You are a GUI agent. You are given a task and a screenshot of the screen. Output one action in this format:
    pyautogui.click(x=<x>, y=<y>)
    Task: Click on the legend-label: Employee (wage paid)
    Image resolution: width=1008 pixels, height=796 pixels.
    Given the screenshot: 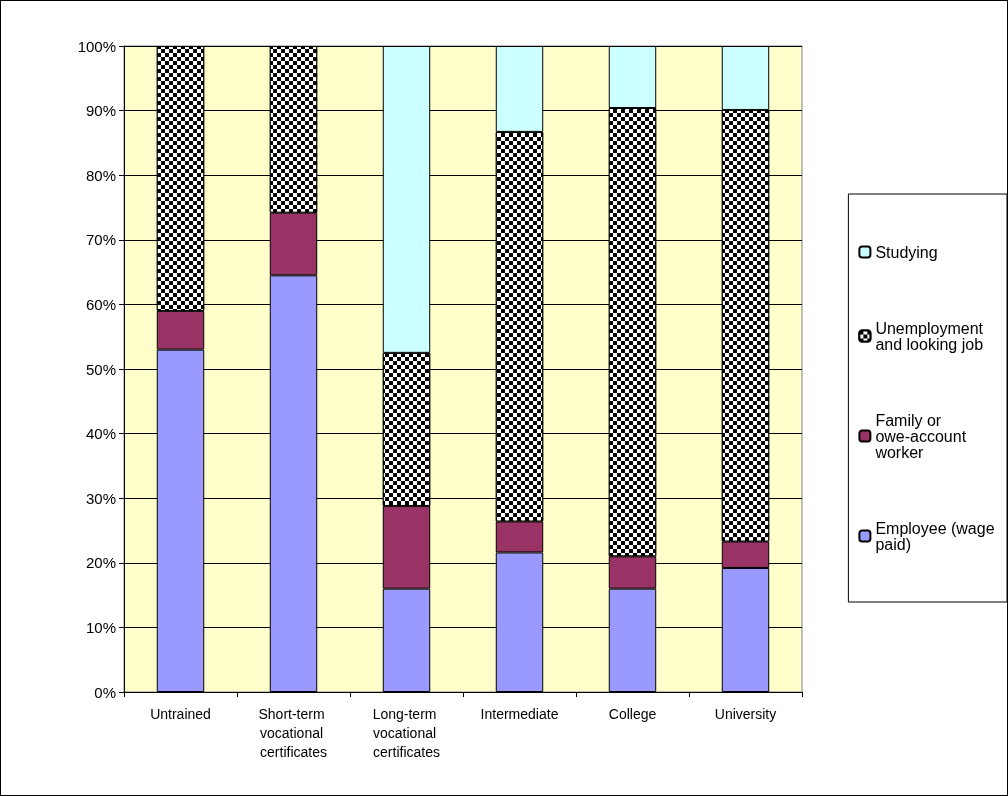 What is the action you would take?
    pyautogui.click(x=937, y=536)
    